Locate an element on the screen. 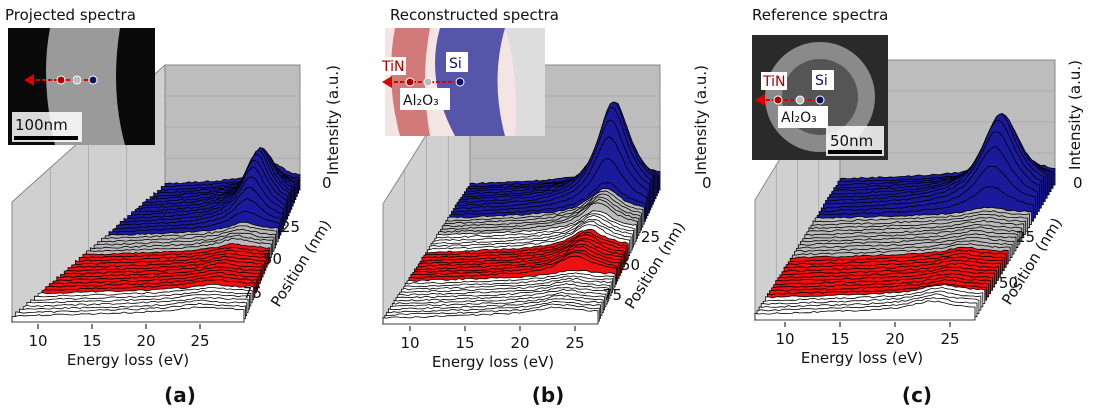 Image resolution: width=1094 pixels, height=412 pixels. panel-title: Projected spectra is located at coordinates (70, 15).